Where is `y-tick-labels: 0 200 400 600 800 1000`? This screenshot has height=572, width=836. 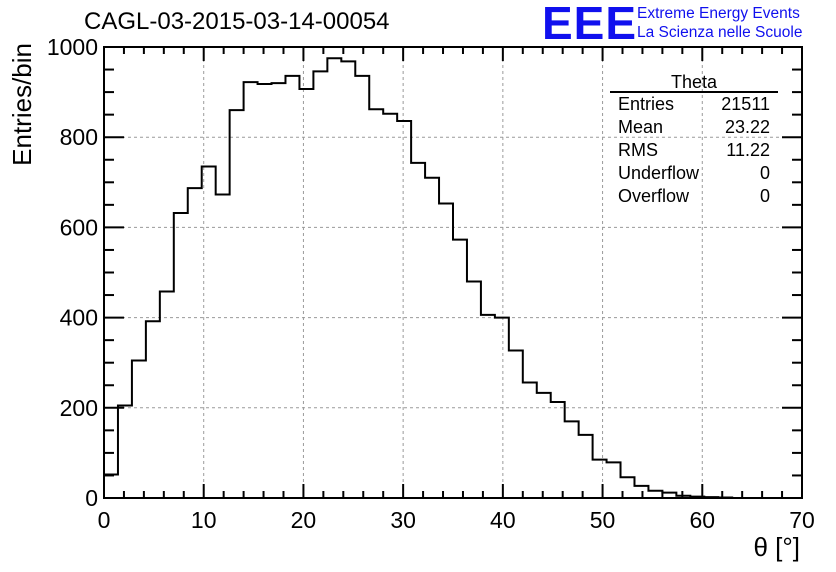
y-tick-labels: 0 200 400 600 800 1000 is located at coordinates (72, 272).